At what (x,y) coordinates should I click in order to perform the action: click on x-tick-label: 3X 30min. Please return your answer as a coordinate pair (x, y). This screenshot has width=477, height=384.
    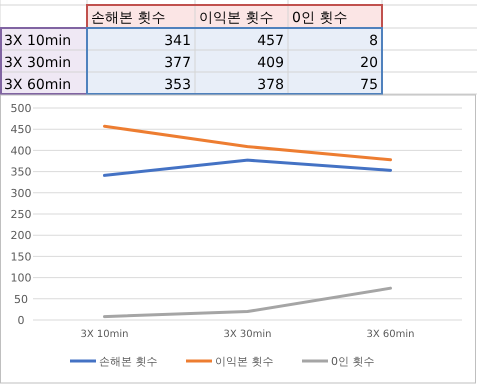
    Looking at the image, I should click on (248, 334).